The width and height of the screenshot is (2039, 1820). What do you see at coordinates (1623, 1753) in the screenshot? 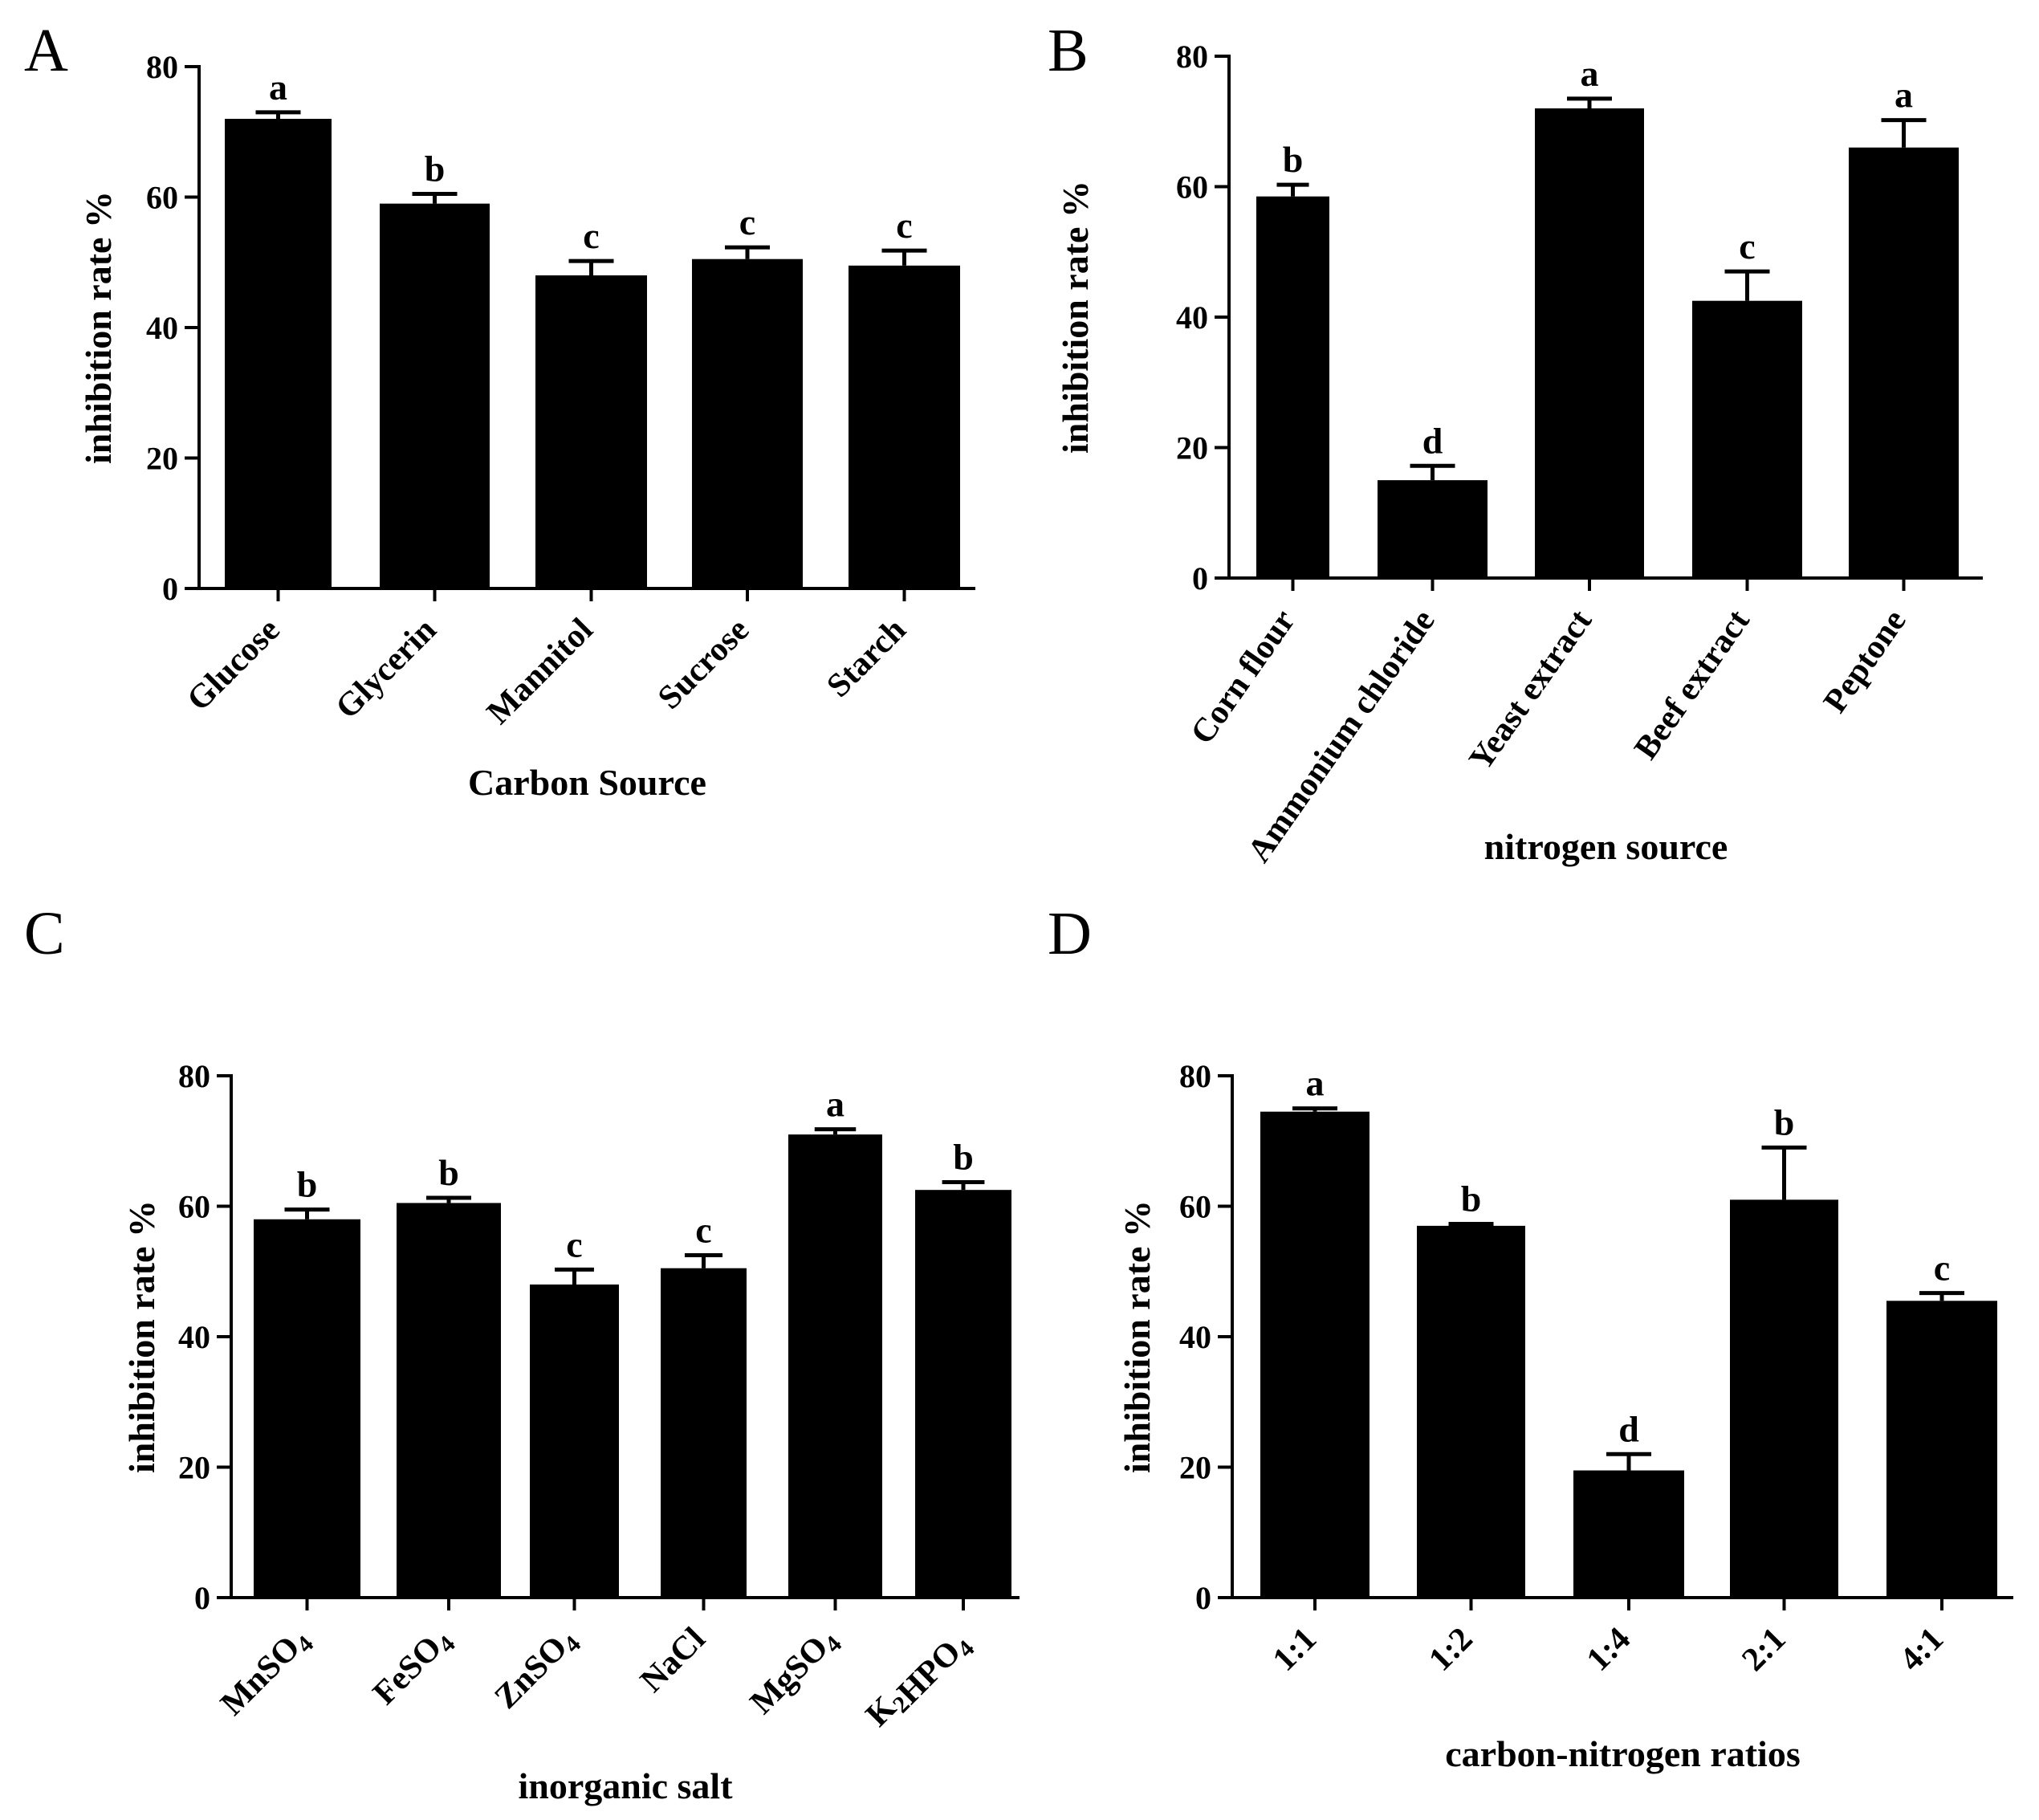
I see `x-axis-title: carbon-nitrogen ratios` at bounding box center [1623, 1753].